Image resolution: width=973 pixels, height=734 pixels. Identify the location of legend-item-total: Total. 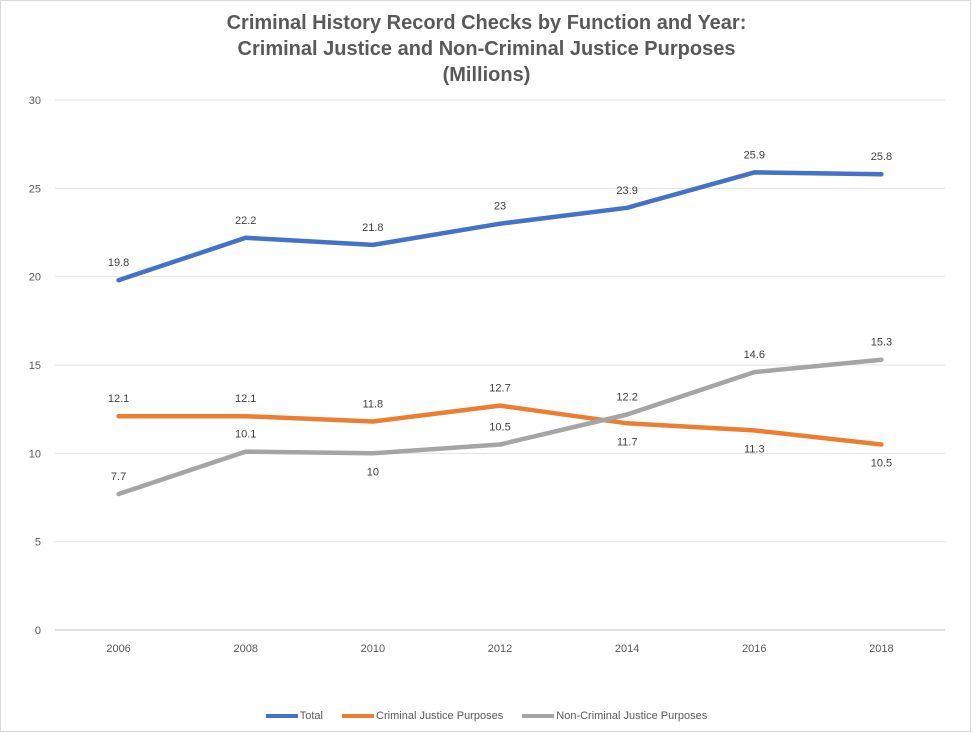
(294, 716).